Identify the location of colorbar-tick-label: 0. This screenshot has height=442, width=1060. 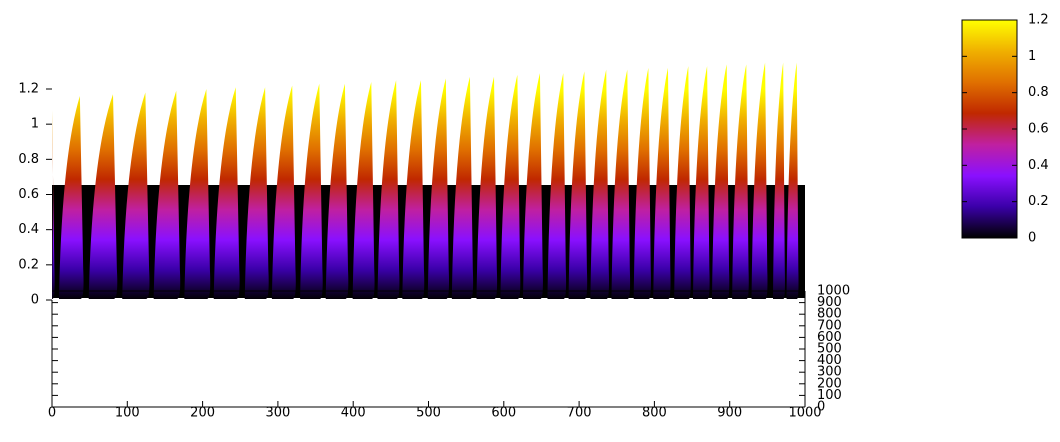
(1032, 238).